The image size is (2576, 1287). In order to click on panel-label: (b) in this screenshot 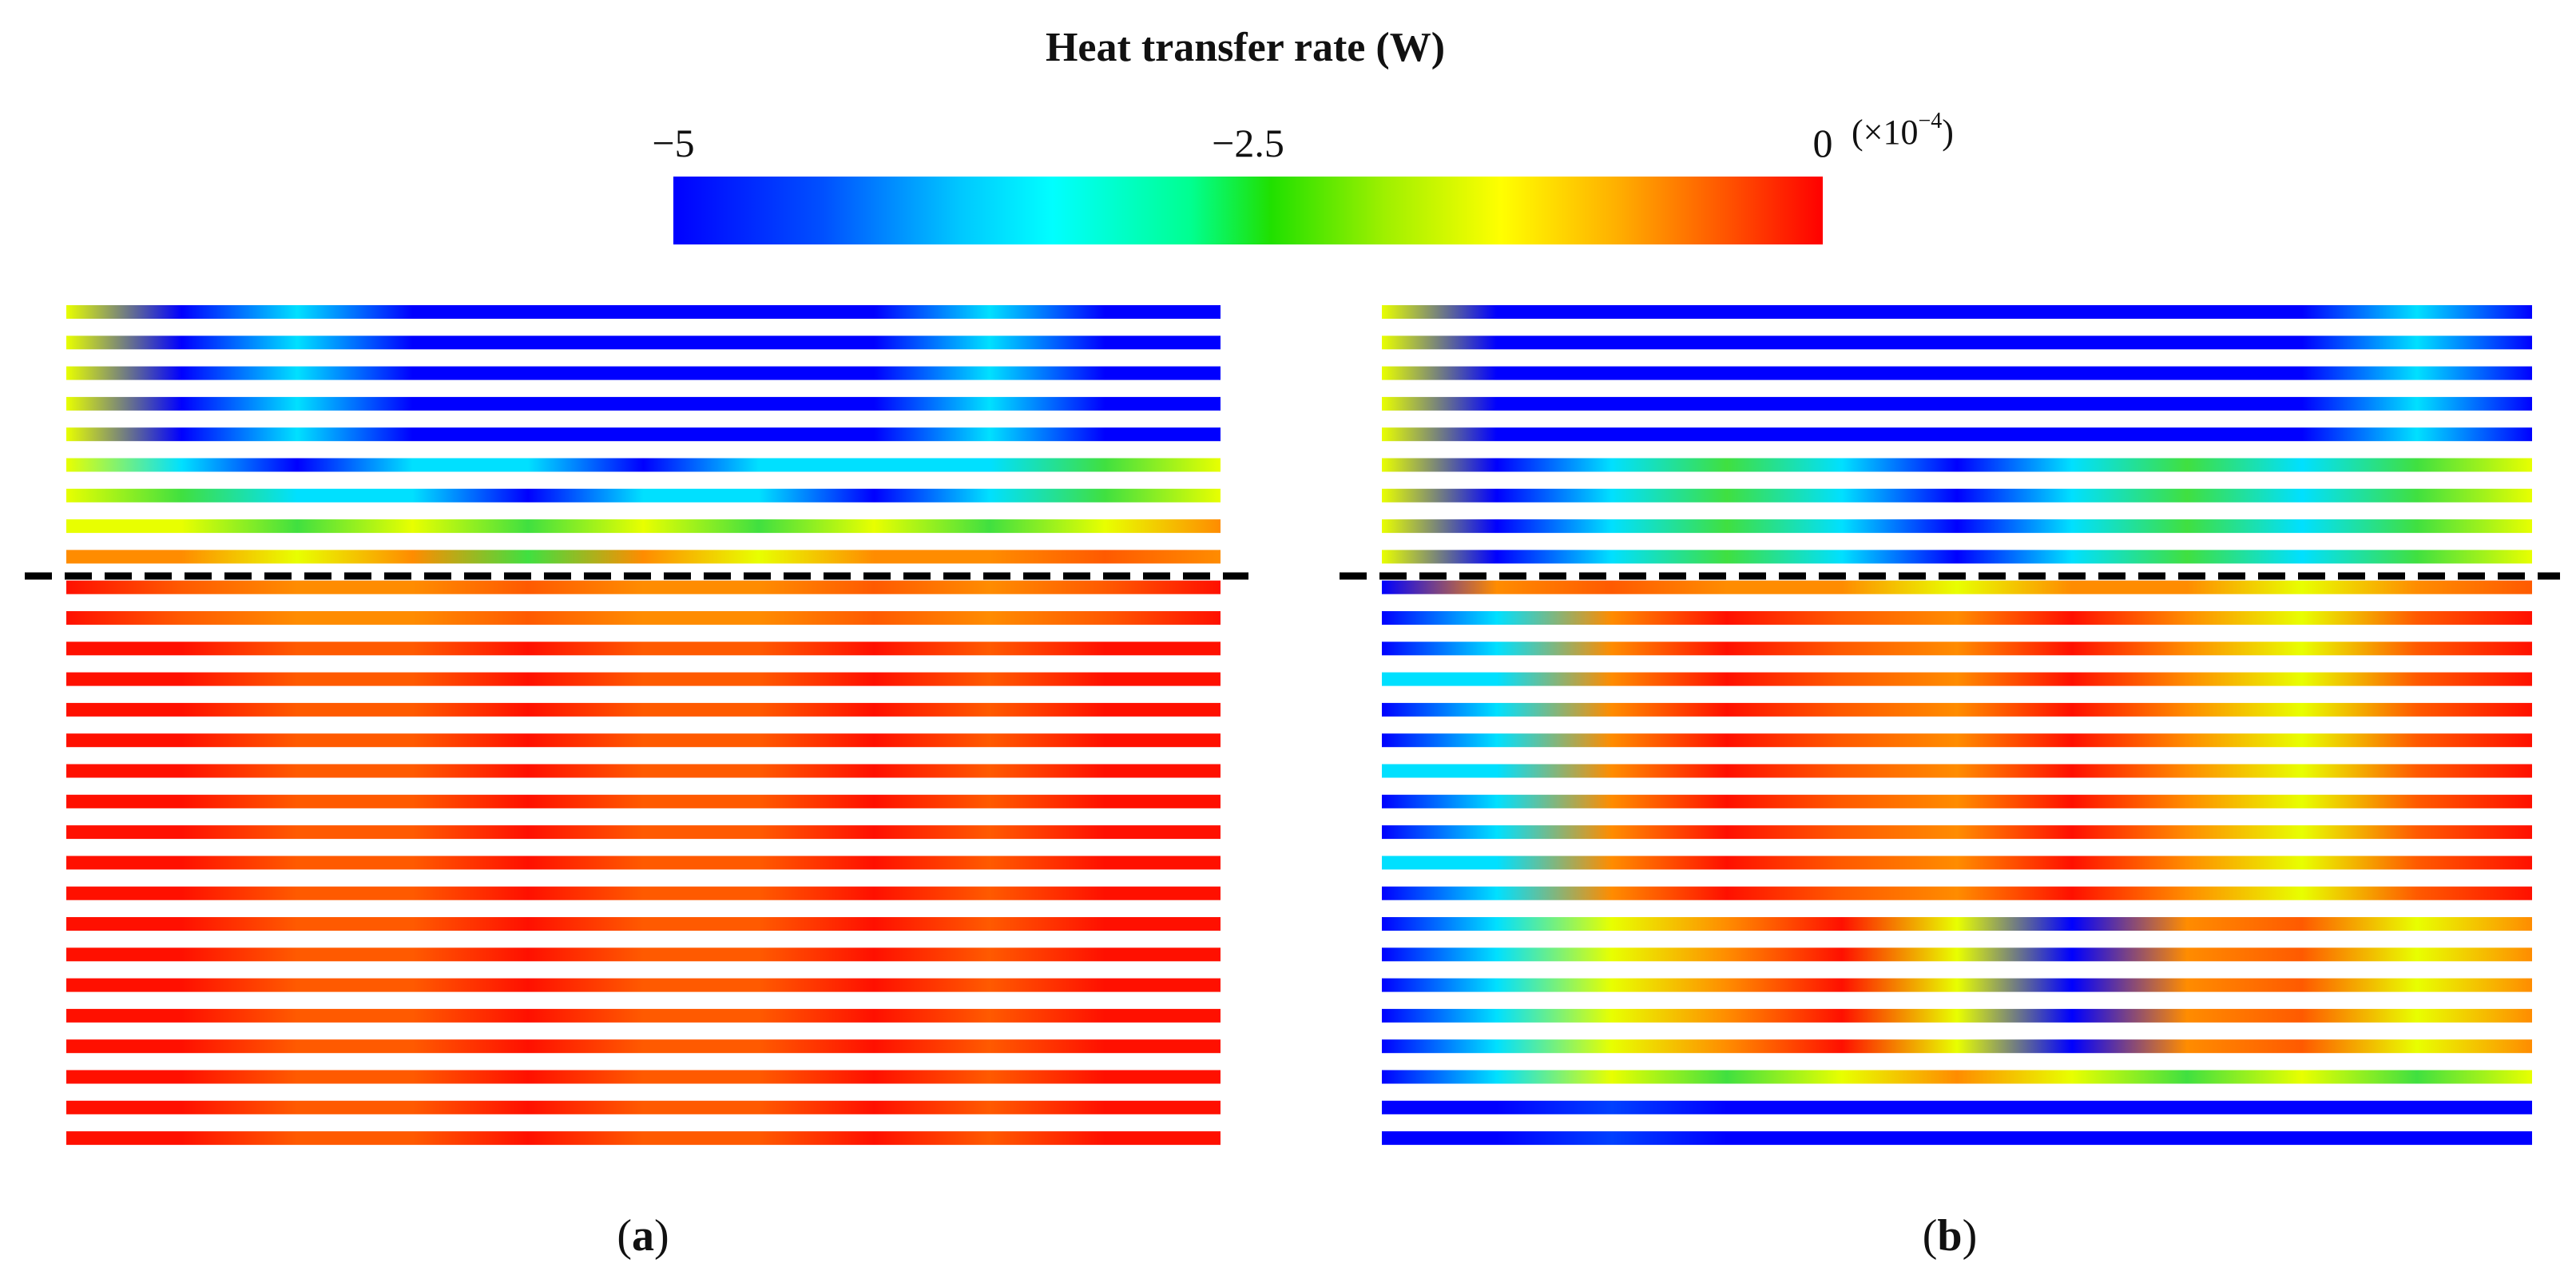, I will do `click(1950, 1236)`.